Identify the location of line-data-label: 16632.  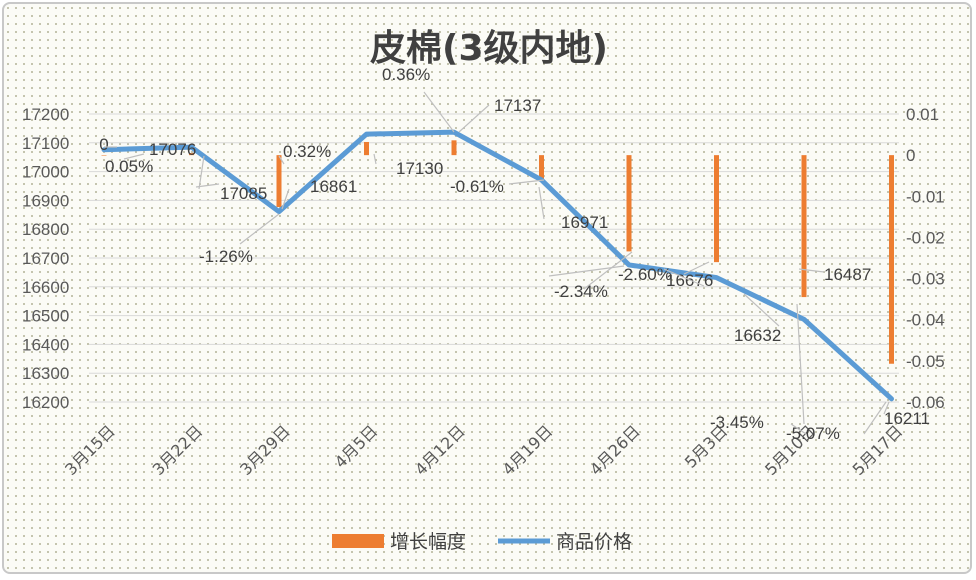
(757, 335).